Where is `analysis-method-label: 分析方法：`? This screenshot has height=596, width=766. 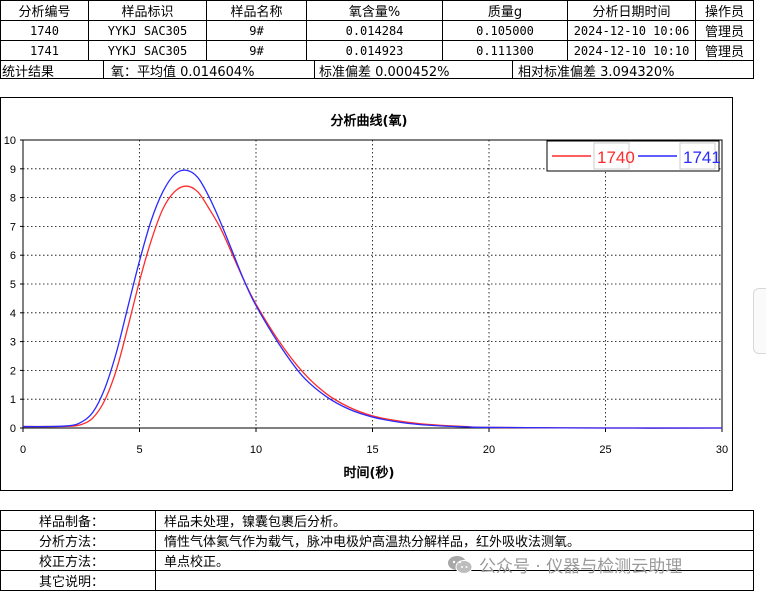 analysis-method-label: 分析方法： is located at coordinates (78, 540).